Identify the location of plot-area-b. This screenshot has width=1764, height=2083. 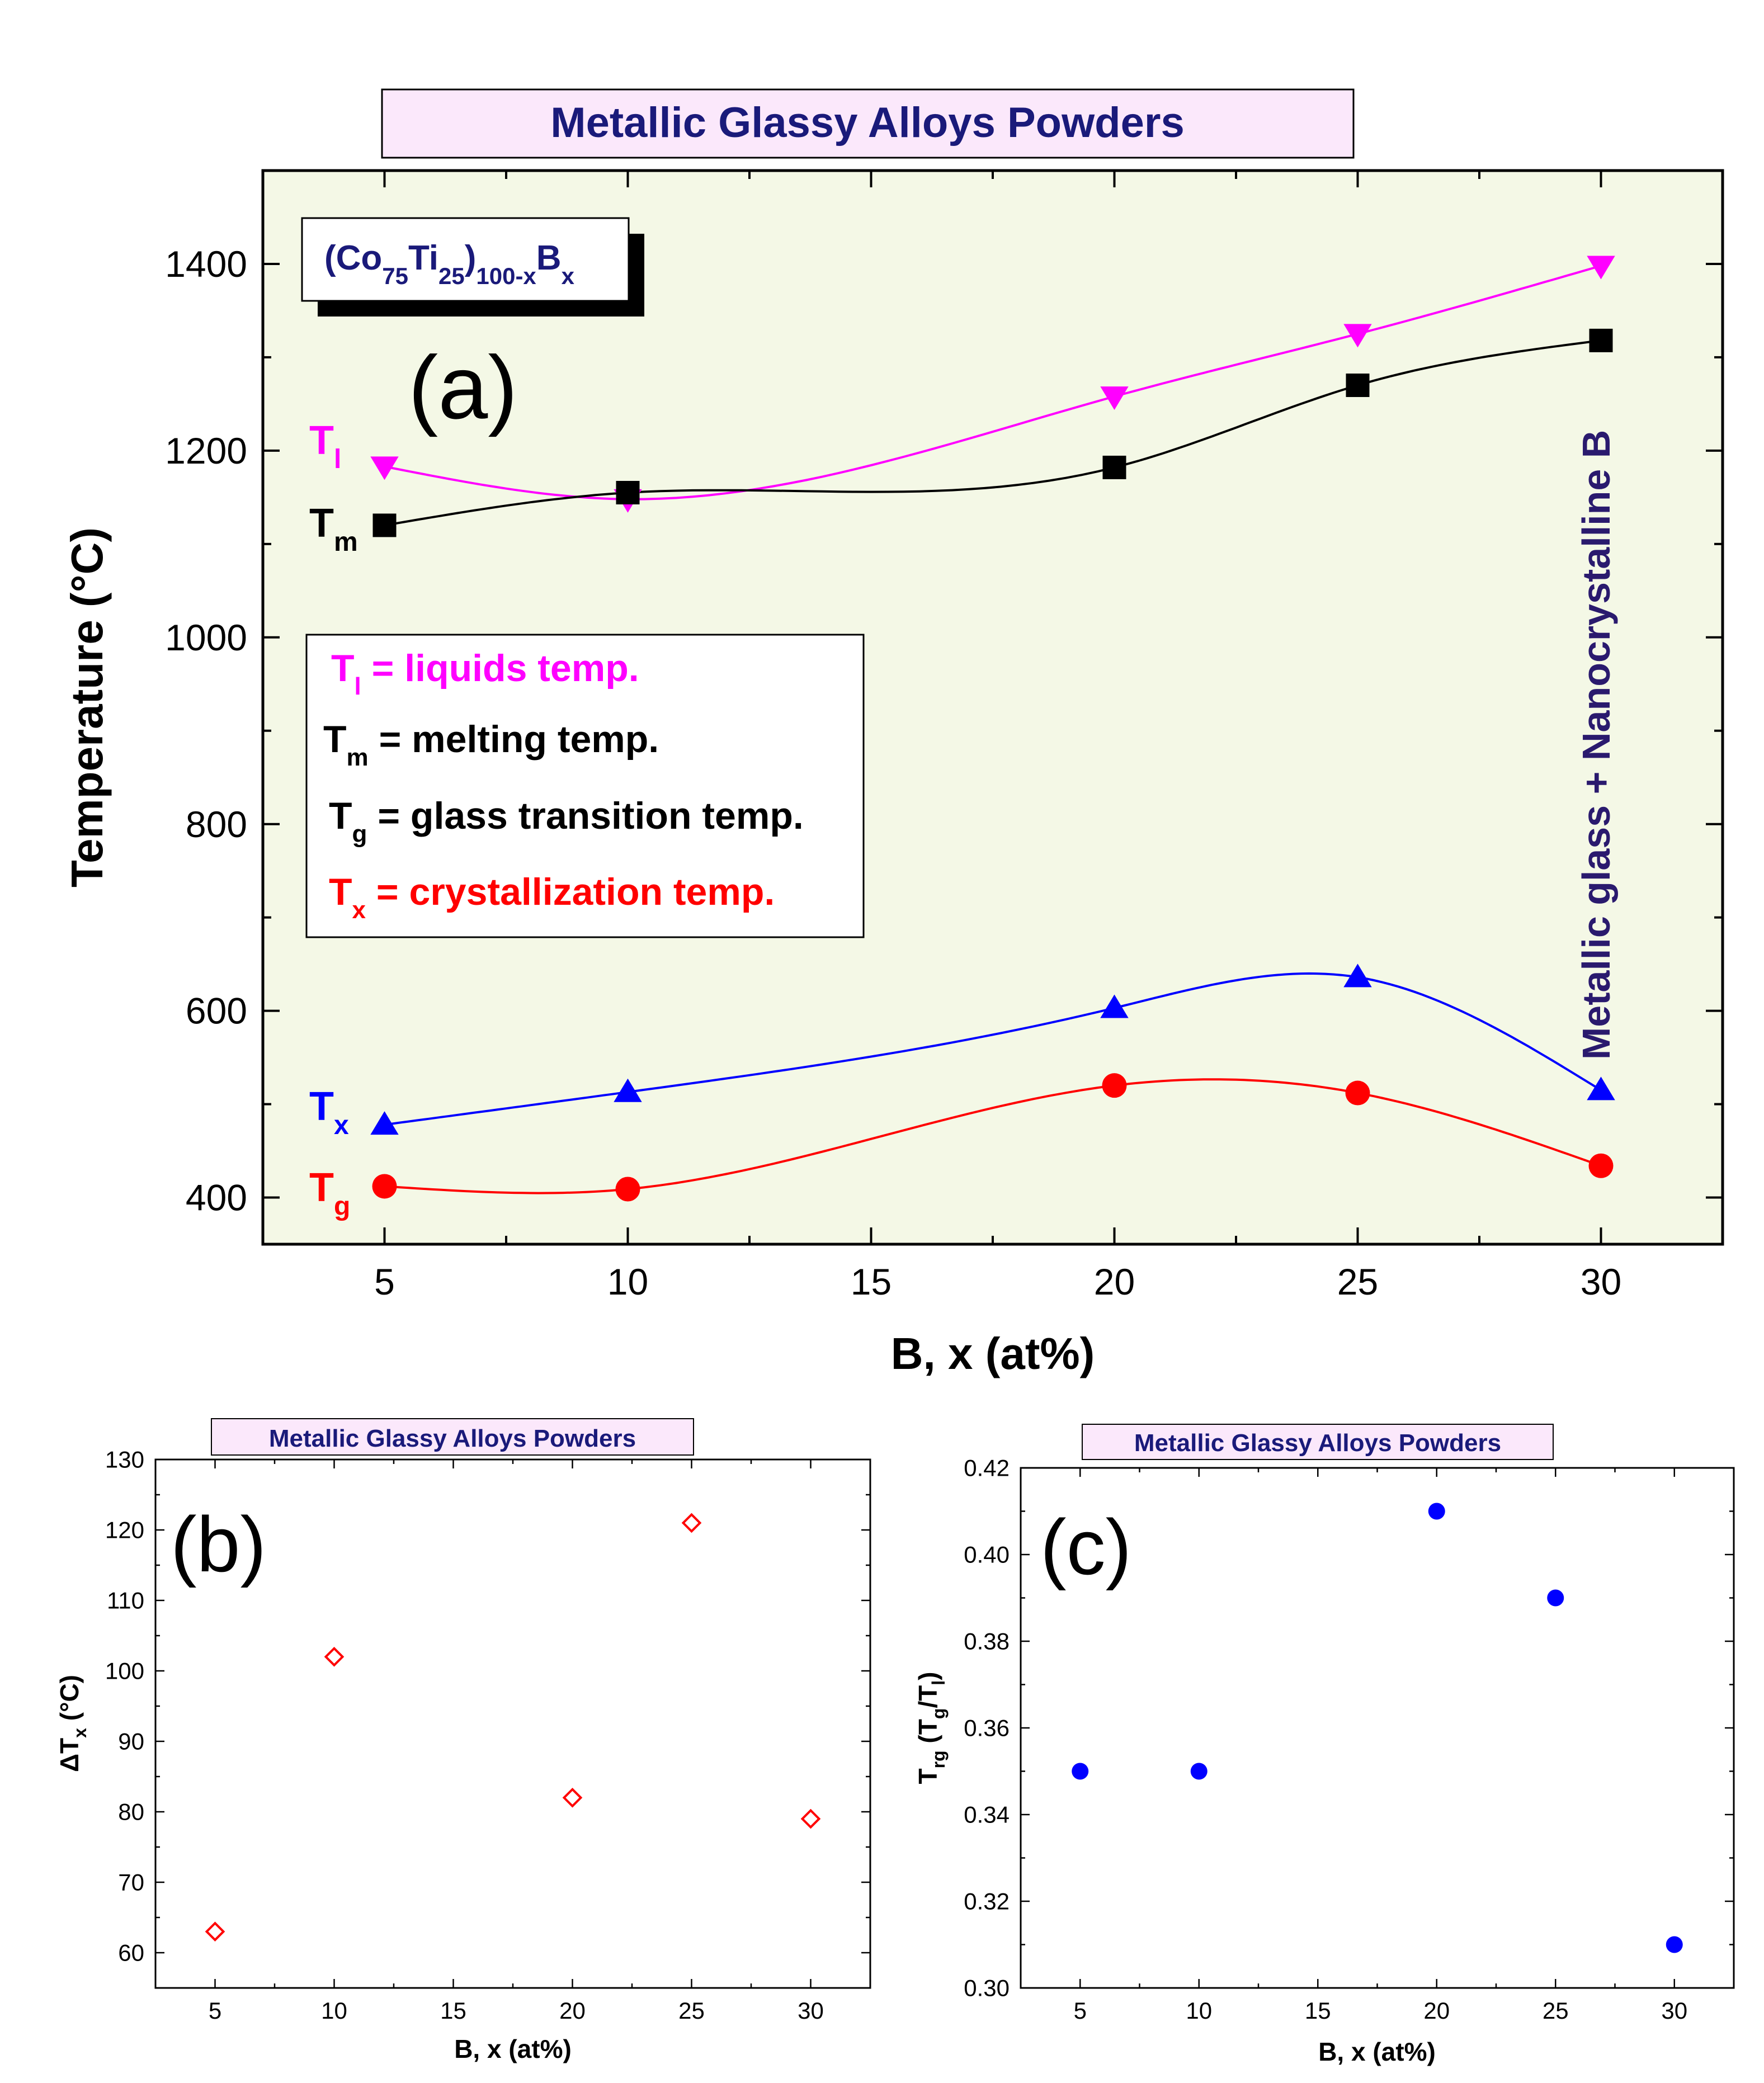
(512, 1723).